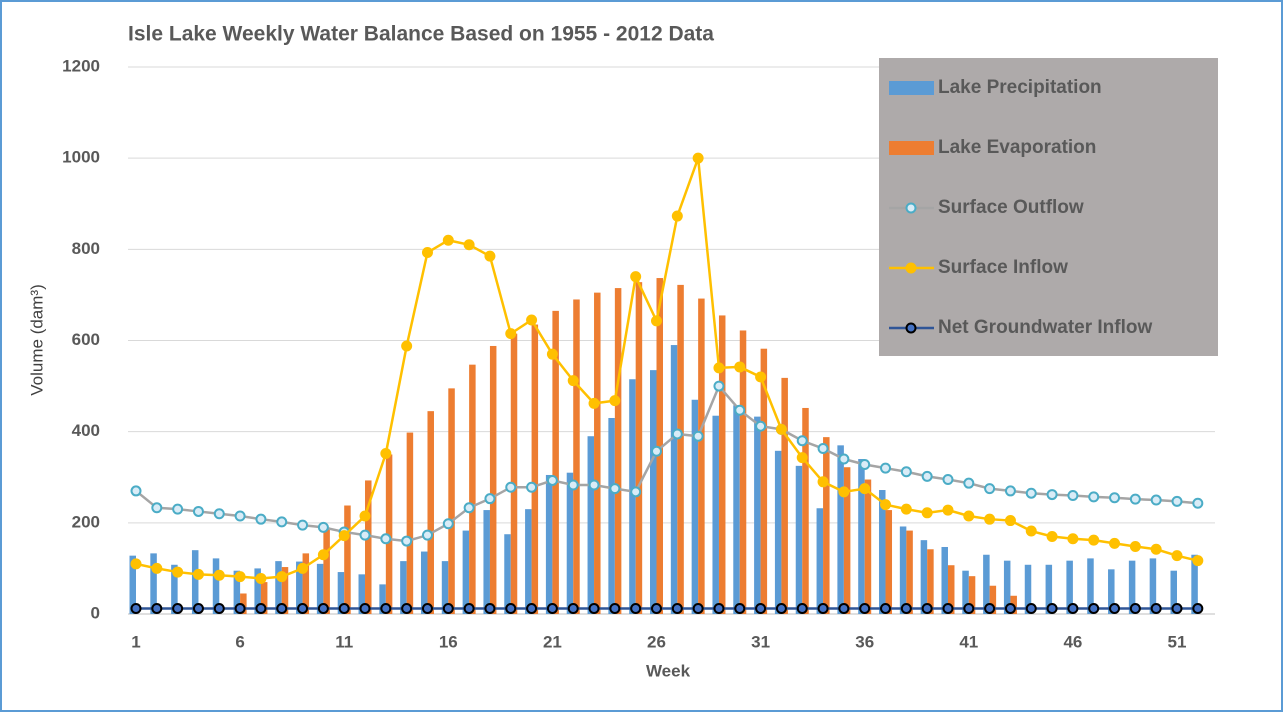 Image resolution: width=1283 pixels, height=712 pixels. I want to click on legend-marker, so click(911, 328).